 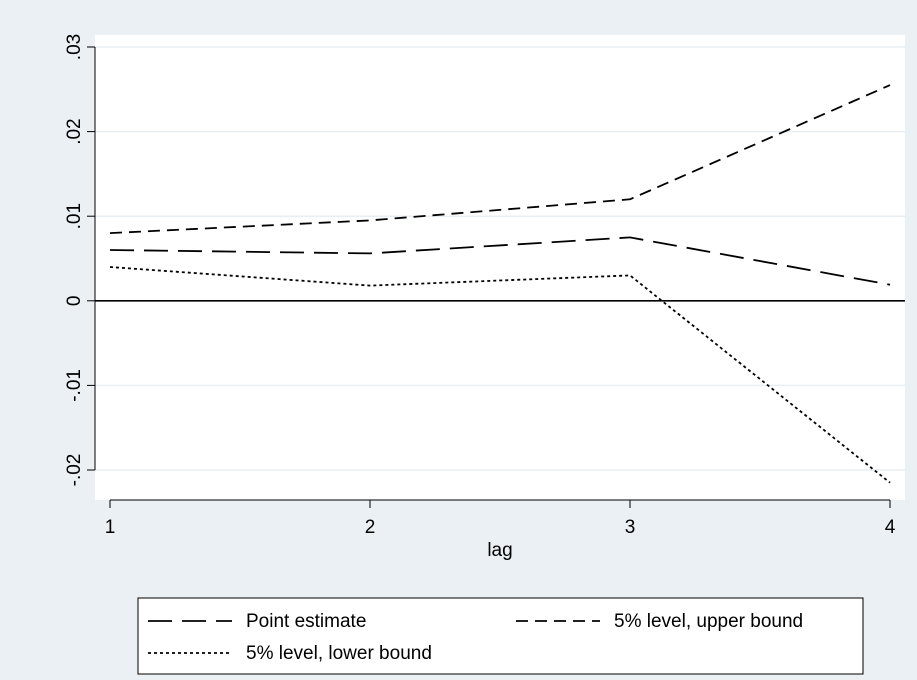 What do you see at coordinates (499, 550) in the screenshot?
I see `x-axis-title: lag` at bounding box center [499, 550].